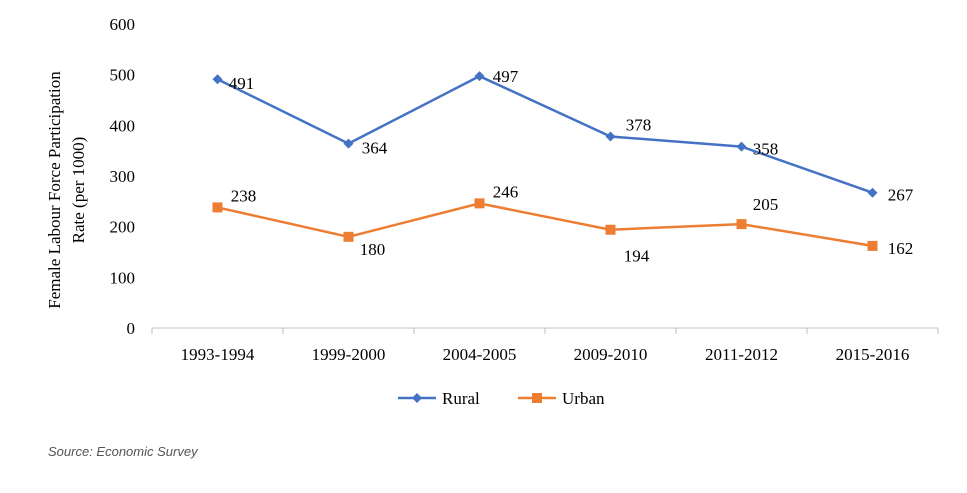 The image size is (967, 493). I want to click on data-label: 238, so click(244, 195).